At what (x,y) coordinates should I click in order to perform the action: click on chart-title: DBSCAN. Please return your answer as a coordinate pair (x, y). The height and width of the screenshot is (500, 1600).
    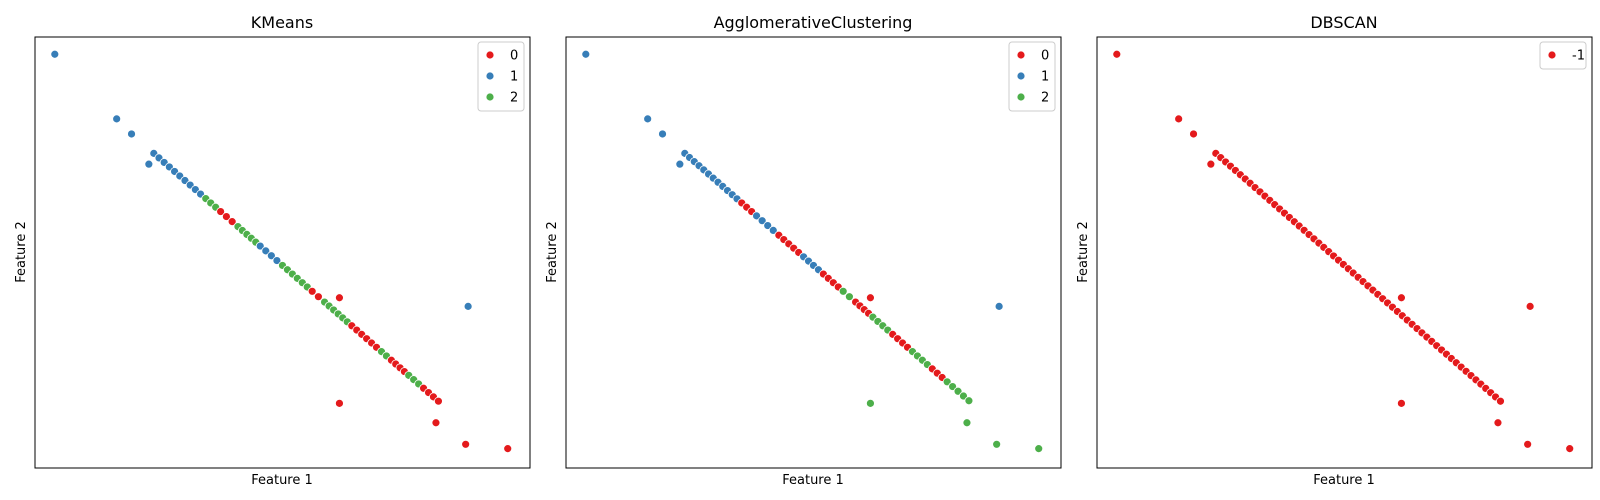
    Looking at the image, I should click on (1343, 22).